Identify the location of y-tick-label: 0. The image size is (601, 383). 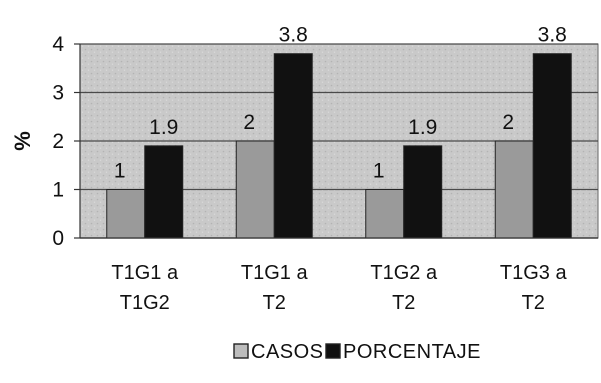
(58, 238).